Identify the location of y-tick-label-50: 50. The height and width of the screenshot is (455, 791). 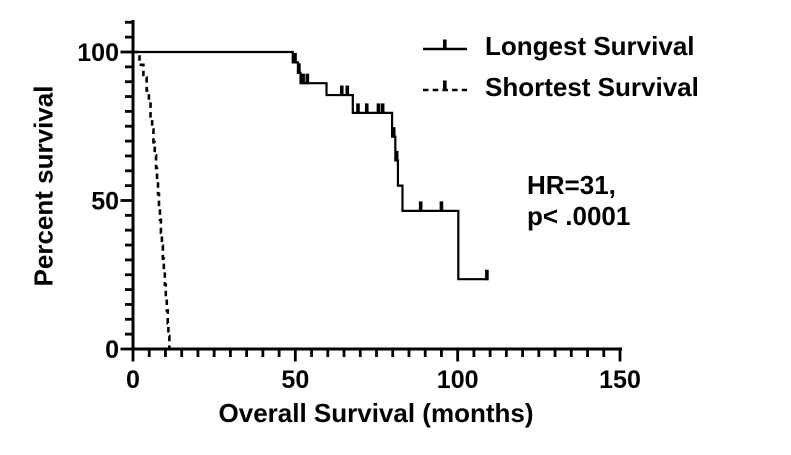
(105, 202).